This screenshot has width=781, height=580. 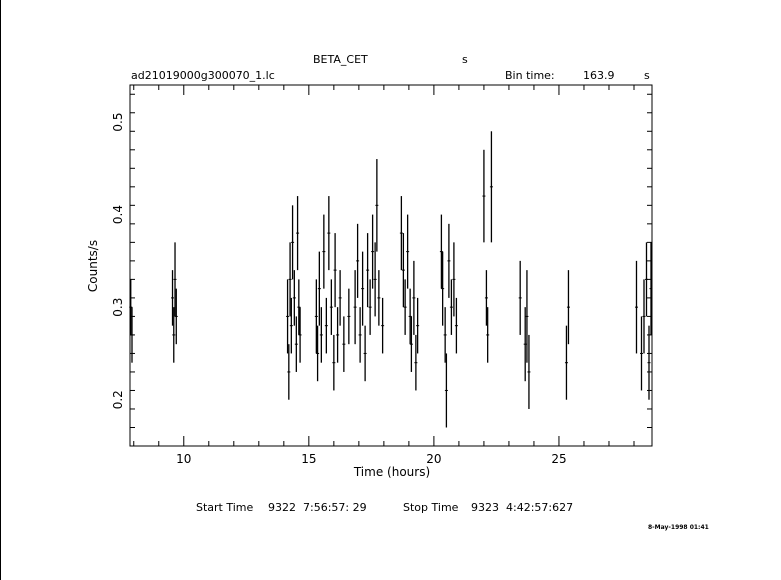 What do you see at coordinates (465, 59) in the screenshot?
I see `object-unit: s` at bounding box center [465, 59].